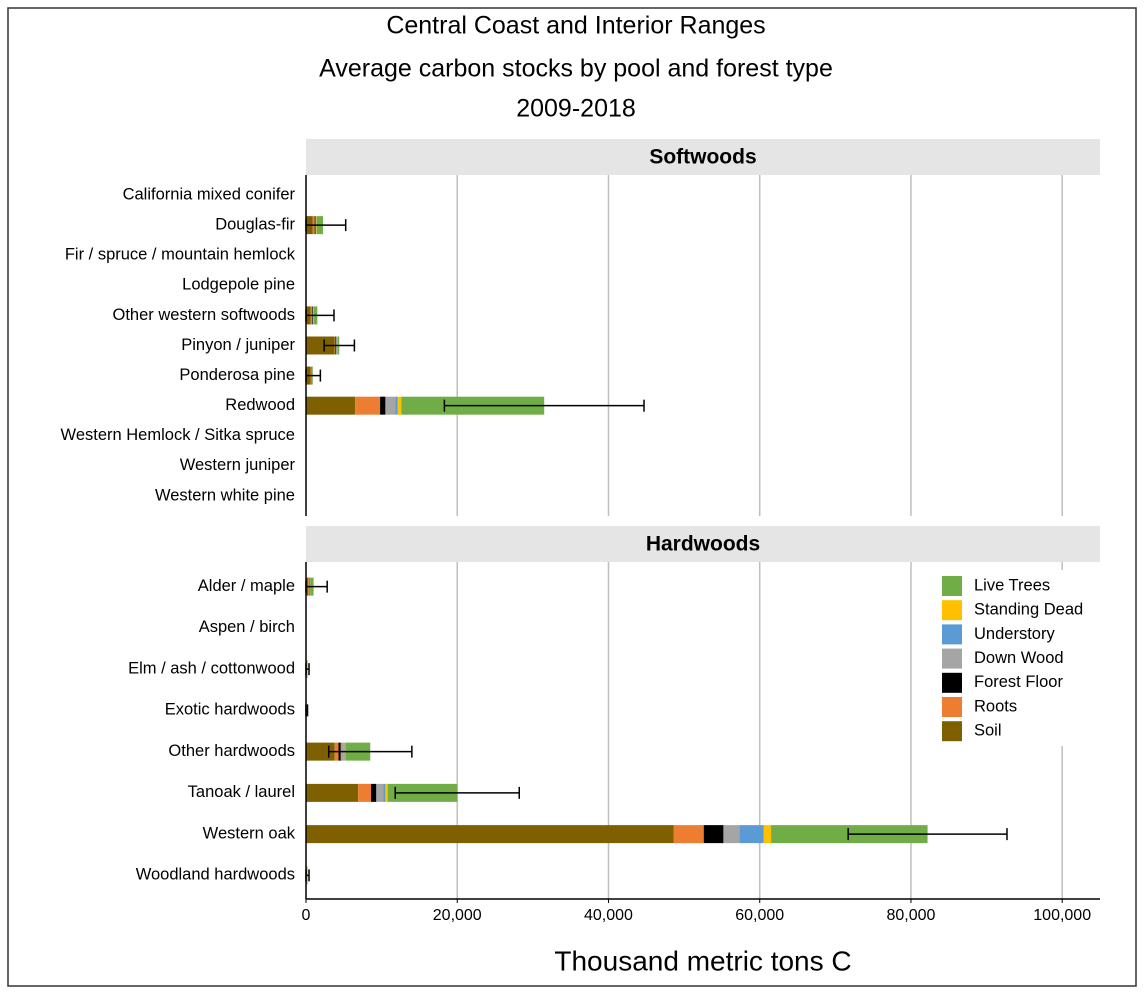  Describe the element at coordinates (249, 833) in the screenshot. I see `y-tick-label: Western oak` at that location.